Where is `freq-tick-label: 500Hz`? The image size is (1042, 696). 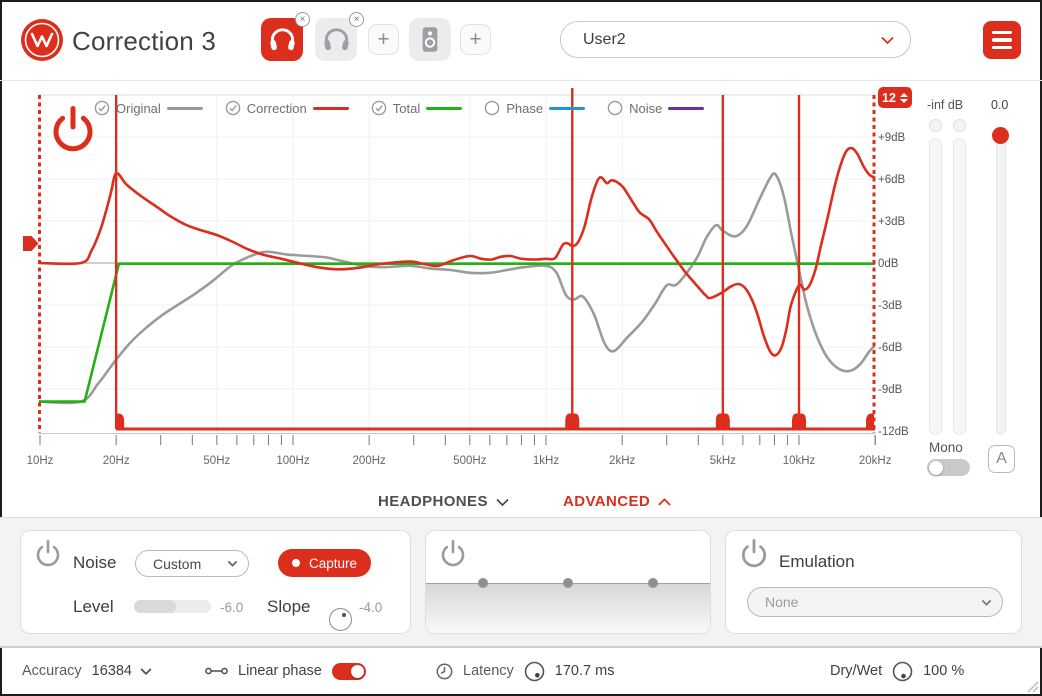 freq-tick-label: 500Hz is located at coordinates (469, 461).